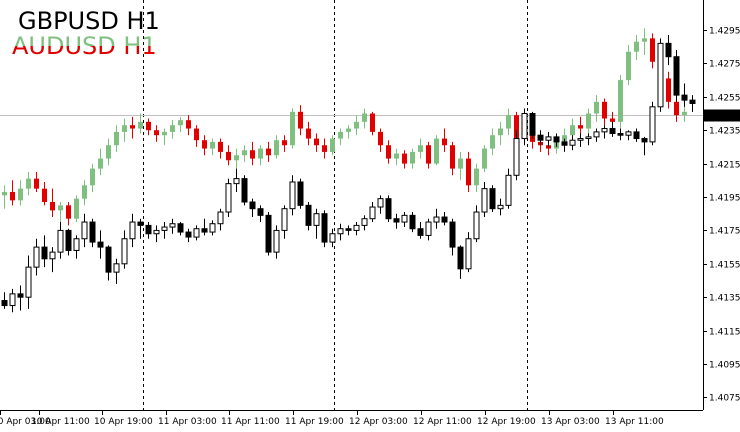 The height and width of the screenshot is (432, 740). Describe the element at coordinates (378, 422) in the screenshot. I see `time-tick-label: 12 Apr 03:00` at that location.